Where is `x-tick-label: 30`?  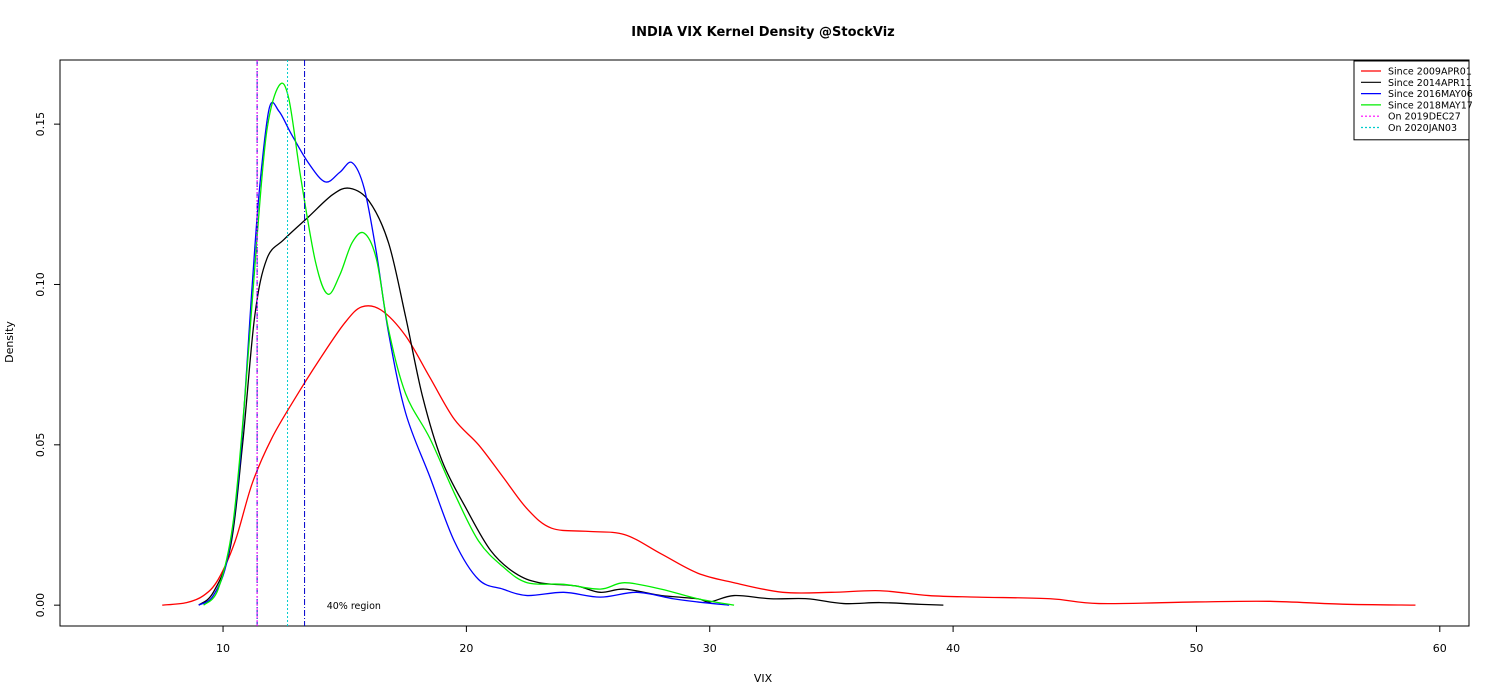
x-tick-label: 30 is located at coordinates (710, 648).